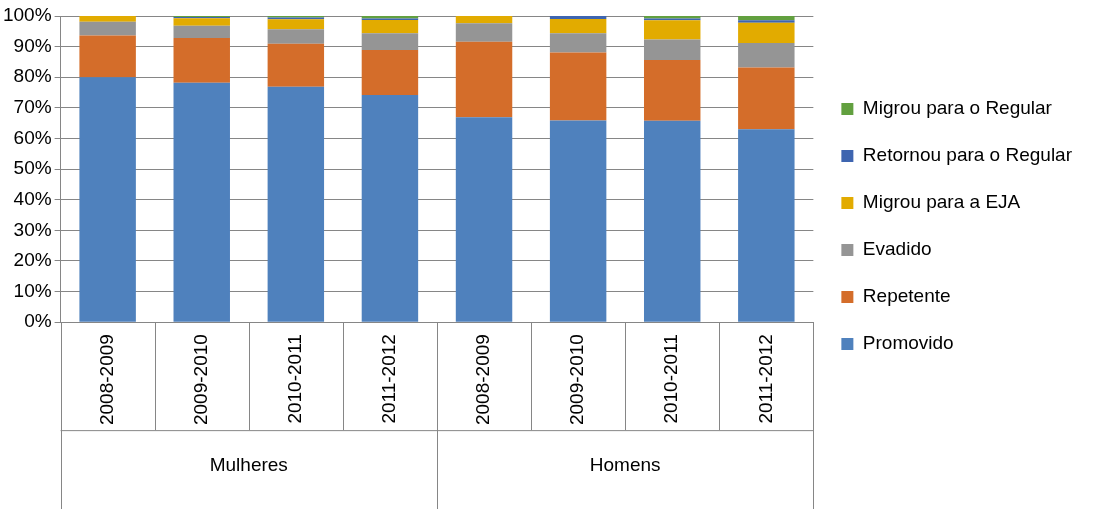 The height and width of the screenshot is (509, 1102). What do you see at coordinates (941, 202) in the screenshot?
I see `legend-label: Migrou para a EJA` at bounding box center [941, 202].